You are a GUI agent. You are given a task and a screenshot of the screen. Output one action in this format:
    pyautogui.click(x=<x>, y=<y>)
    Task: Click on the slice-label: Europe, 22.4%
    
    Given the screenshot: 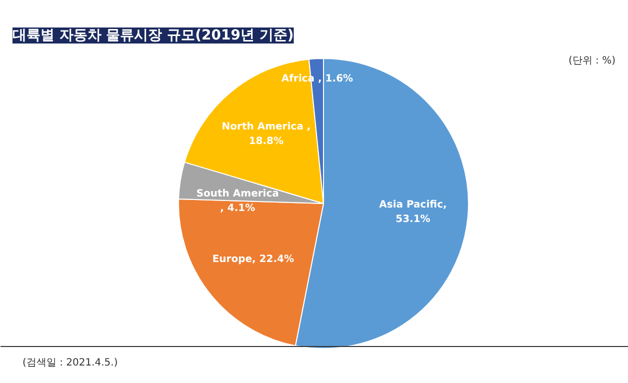 What is the action you would take?
    pyautogui.click(x=253, y=259)
    